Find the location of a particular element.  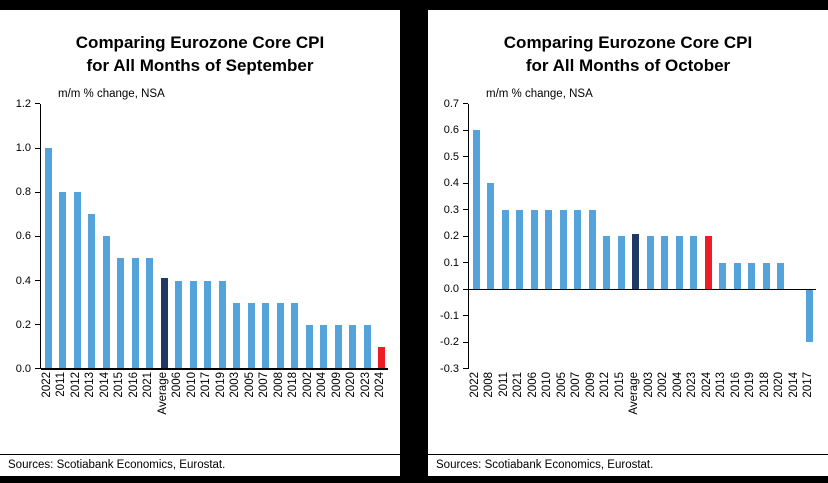

bar-2007 is located at coordinates (266, 335).